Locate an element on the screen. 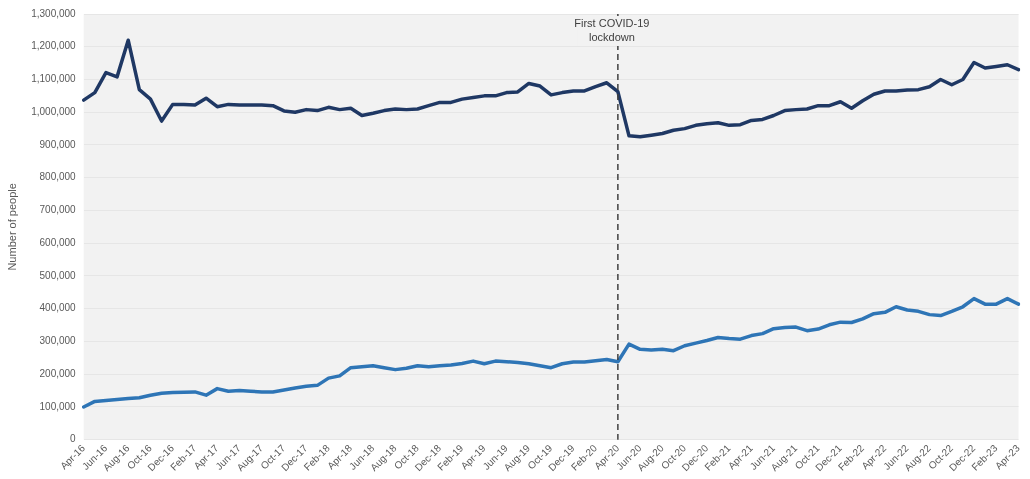 Image resolution: width=1030 pixels, height=479 pixels. y-tick-label: 1,300,000 is located at coordinates (54, 13).